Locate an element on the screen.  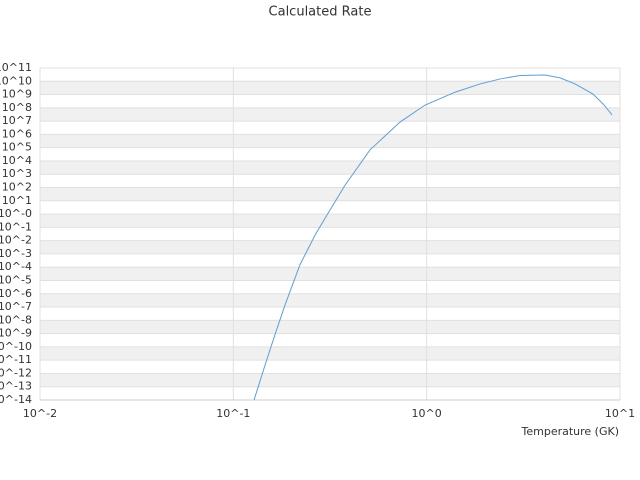
y-tick-label: 10^-8 is located at coordinates (16, 319).